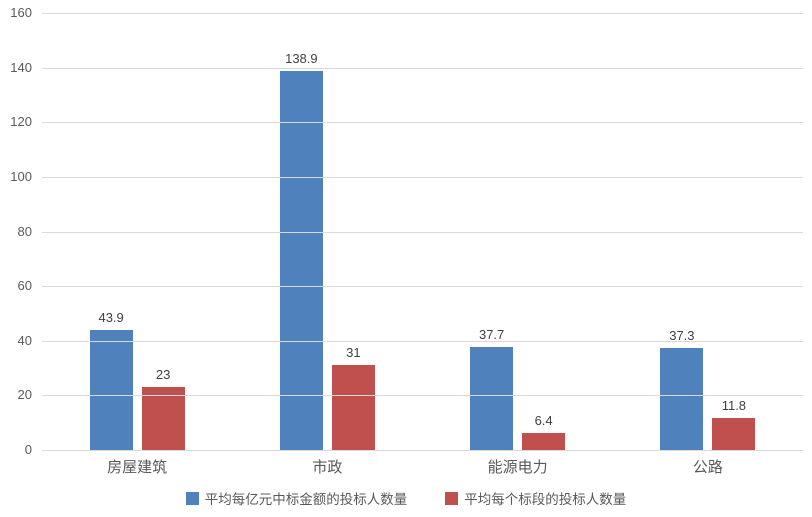  What do you see at coordinates (111, 318) in the screenshot?
I see `value-label: 43.9` at bounding box center [111, 318].